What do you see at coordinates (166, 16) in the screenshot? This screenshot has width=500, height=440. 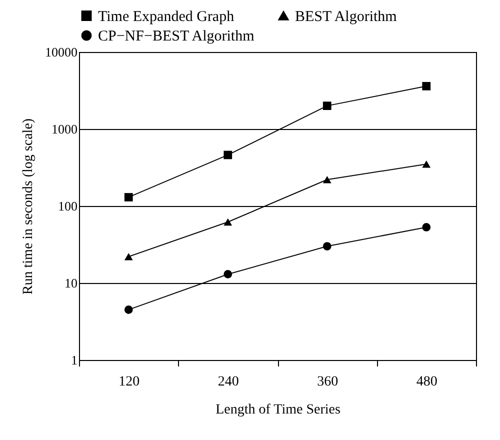 I see `legend-label: Time Expanded Graph` at bounding box center [166, 16].